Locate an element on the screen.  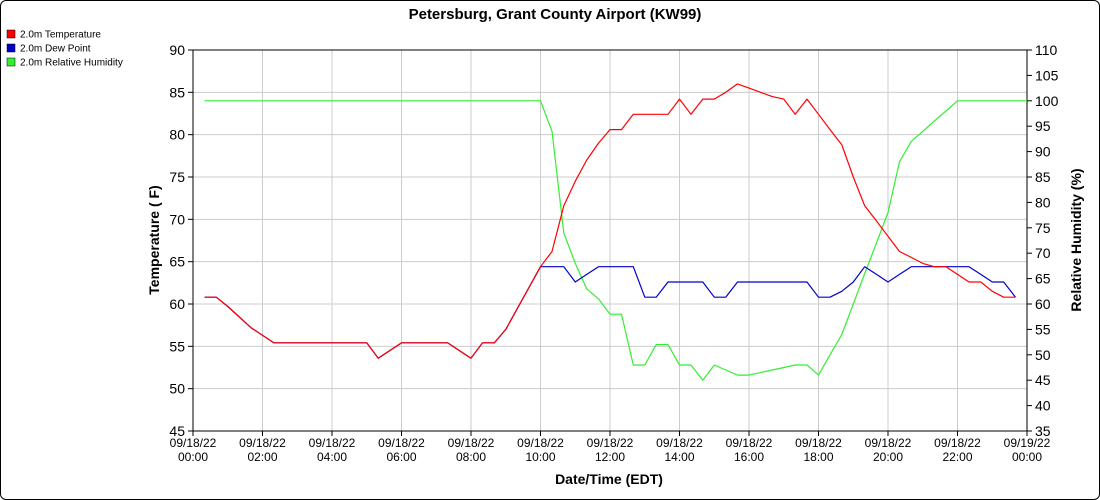
x-tick-time-label: 16:00 is located at coordinates (749, 457).